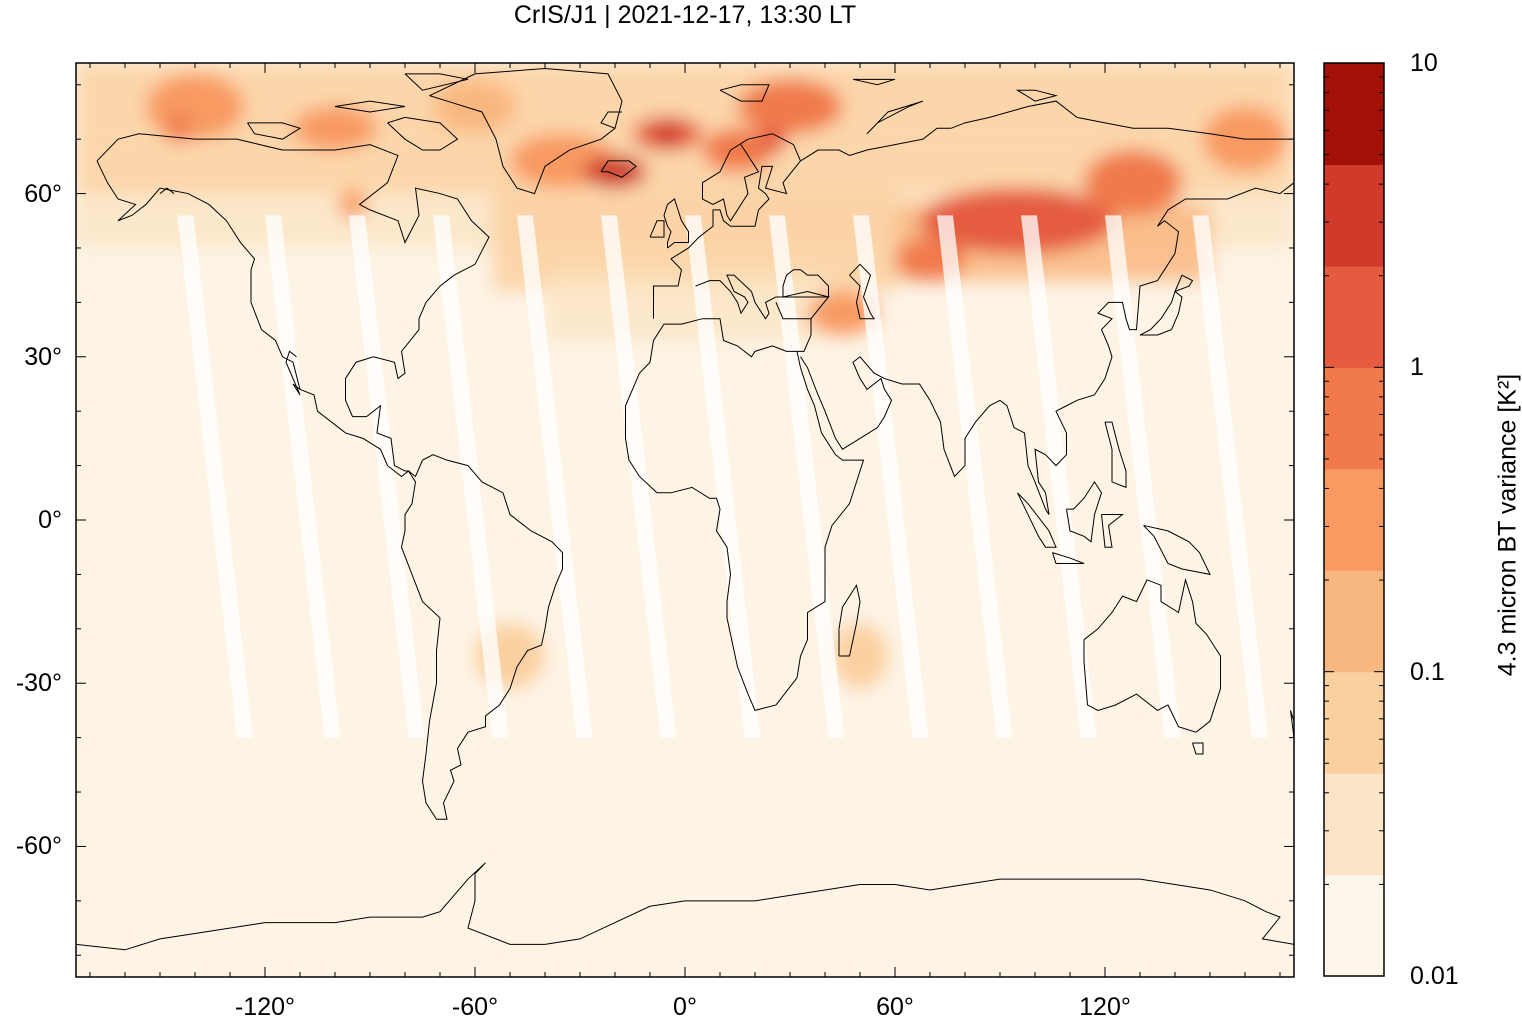  I want to click on x-tick-label: 60°, so click(895, 1007).